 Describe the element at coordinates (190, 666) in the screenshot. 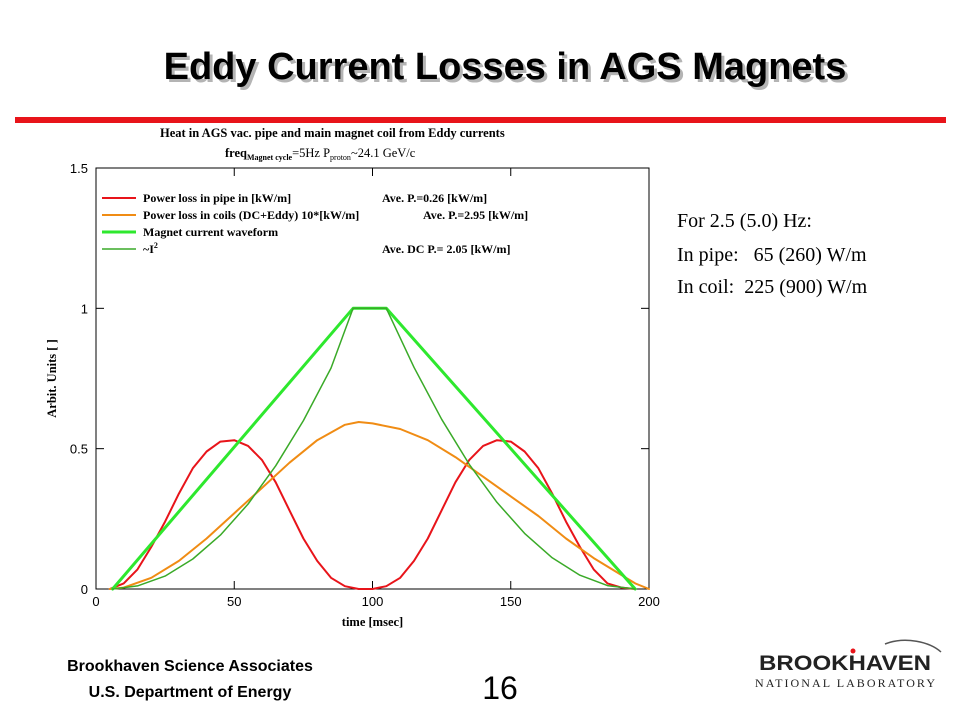

I see `footer-organization: Brookhaven Science Associates` at that location.